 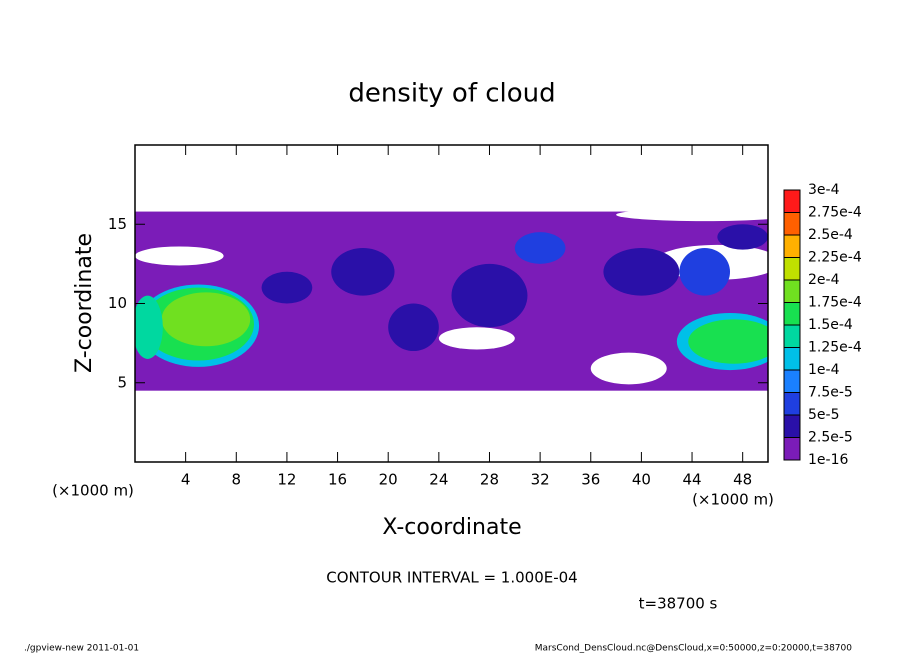 I want to click on colorbar-label: 2.5e-5, so click(x=830, y=438).